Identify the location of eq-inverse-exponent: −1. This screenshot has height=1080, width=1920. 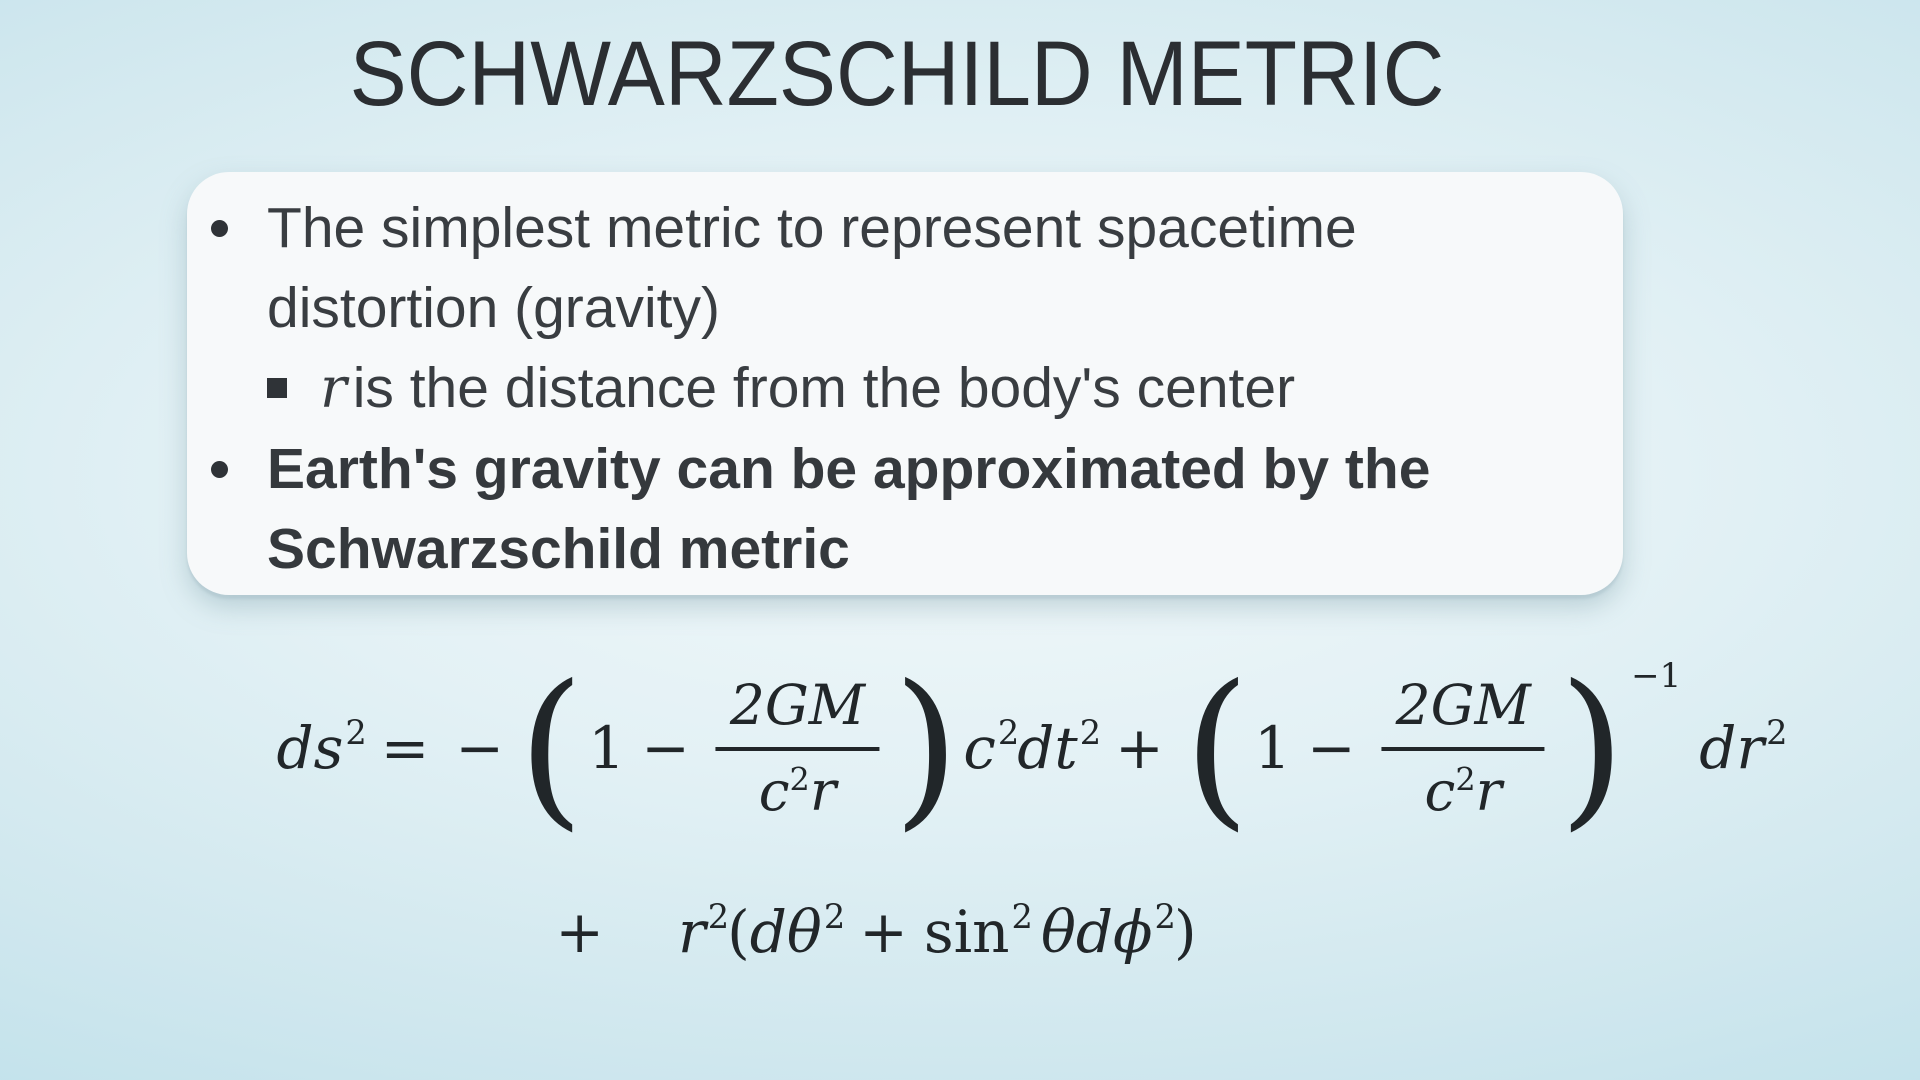
(1656, 676).